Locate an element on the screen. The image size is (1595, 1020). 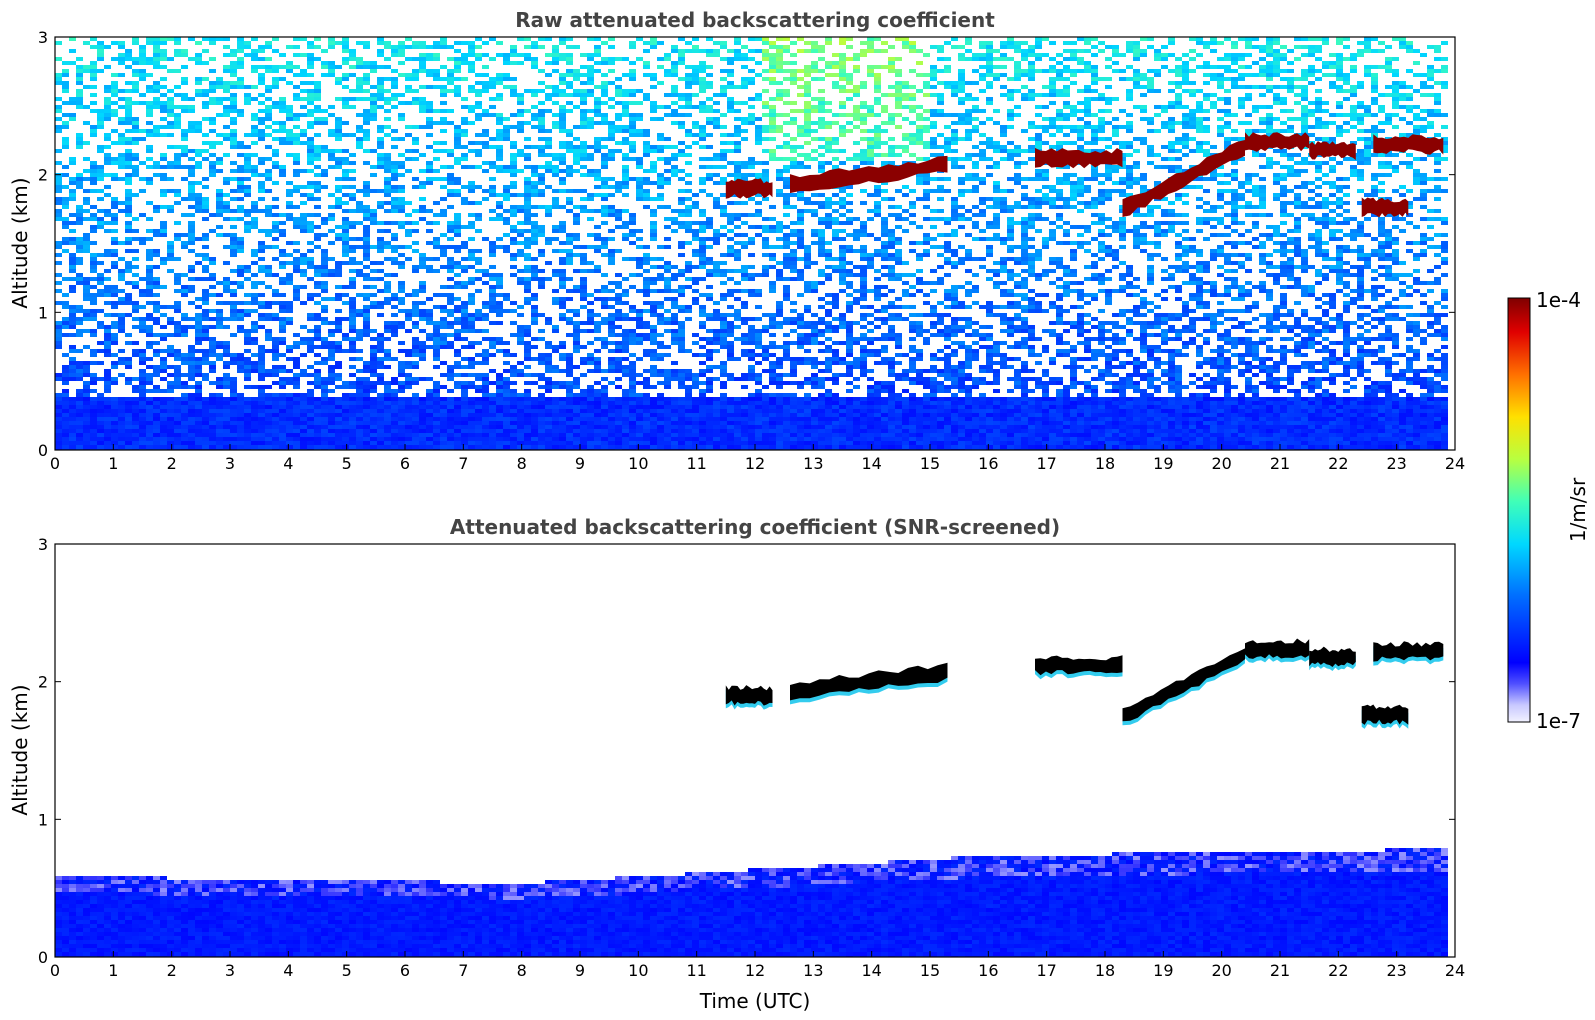
screened-y-axis-label: Altitude (km) is located at coordinates (20, 749).